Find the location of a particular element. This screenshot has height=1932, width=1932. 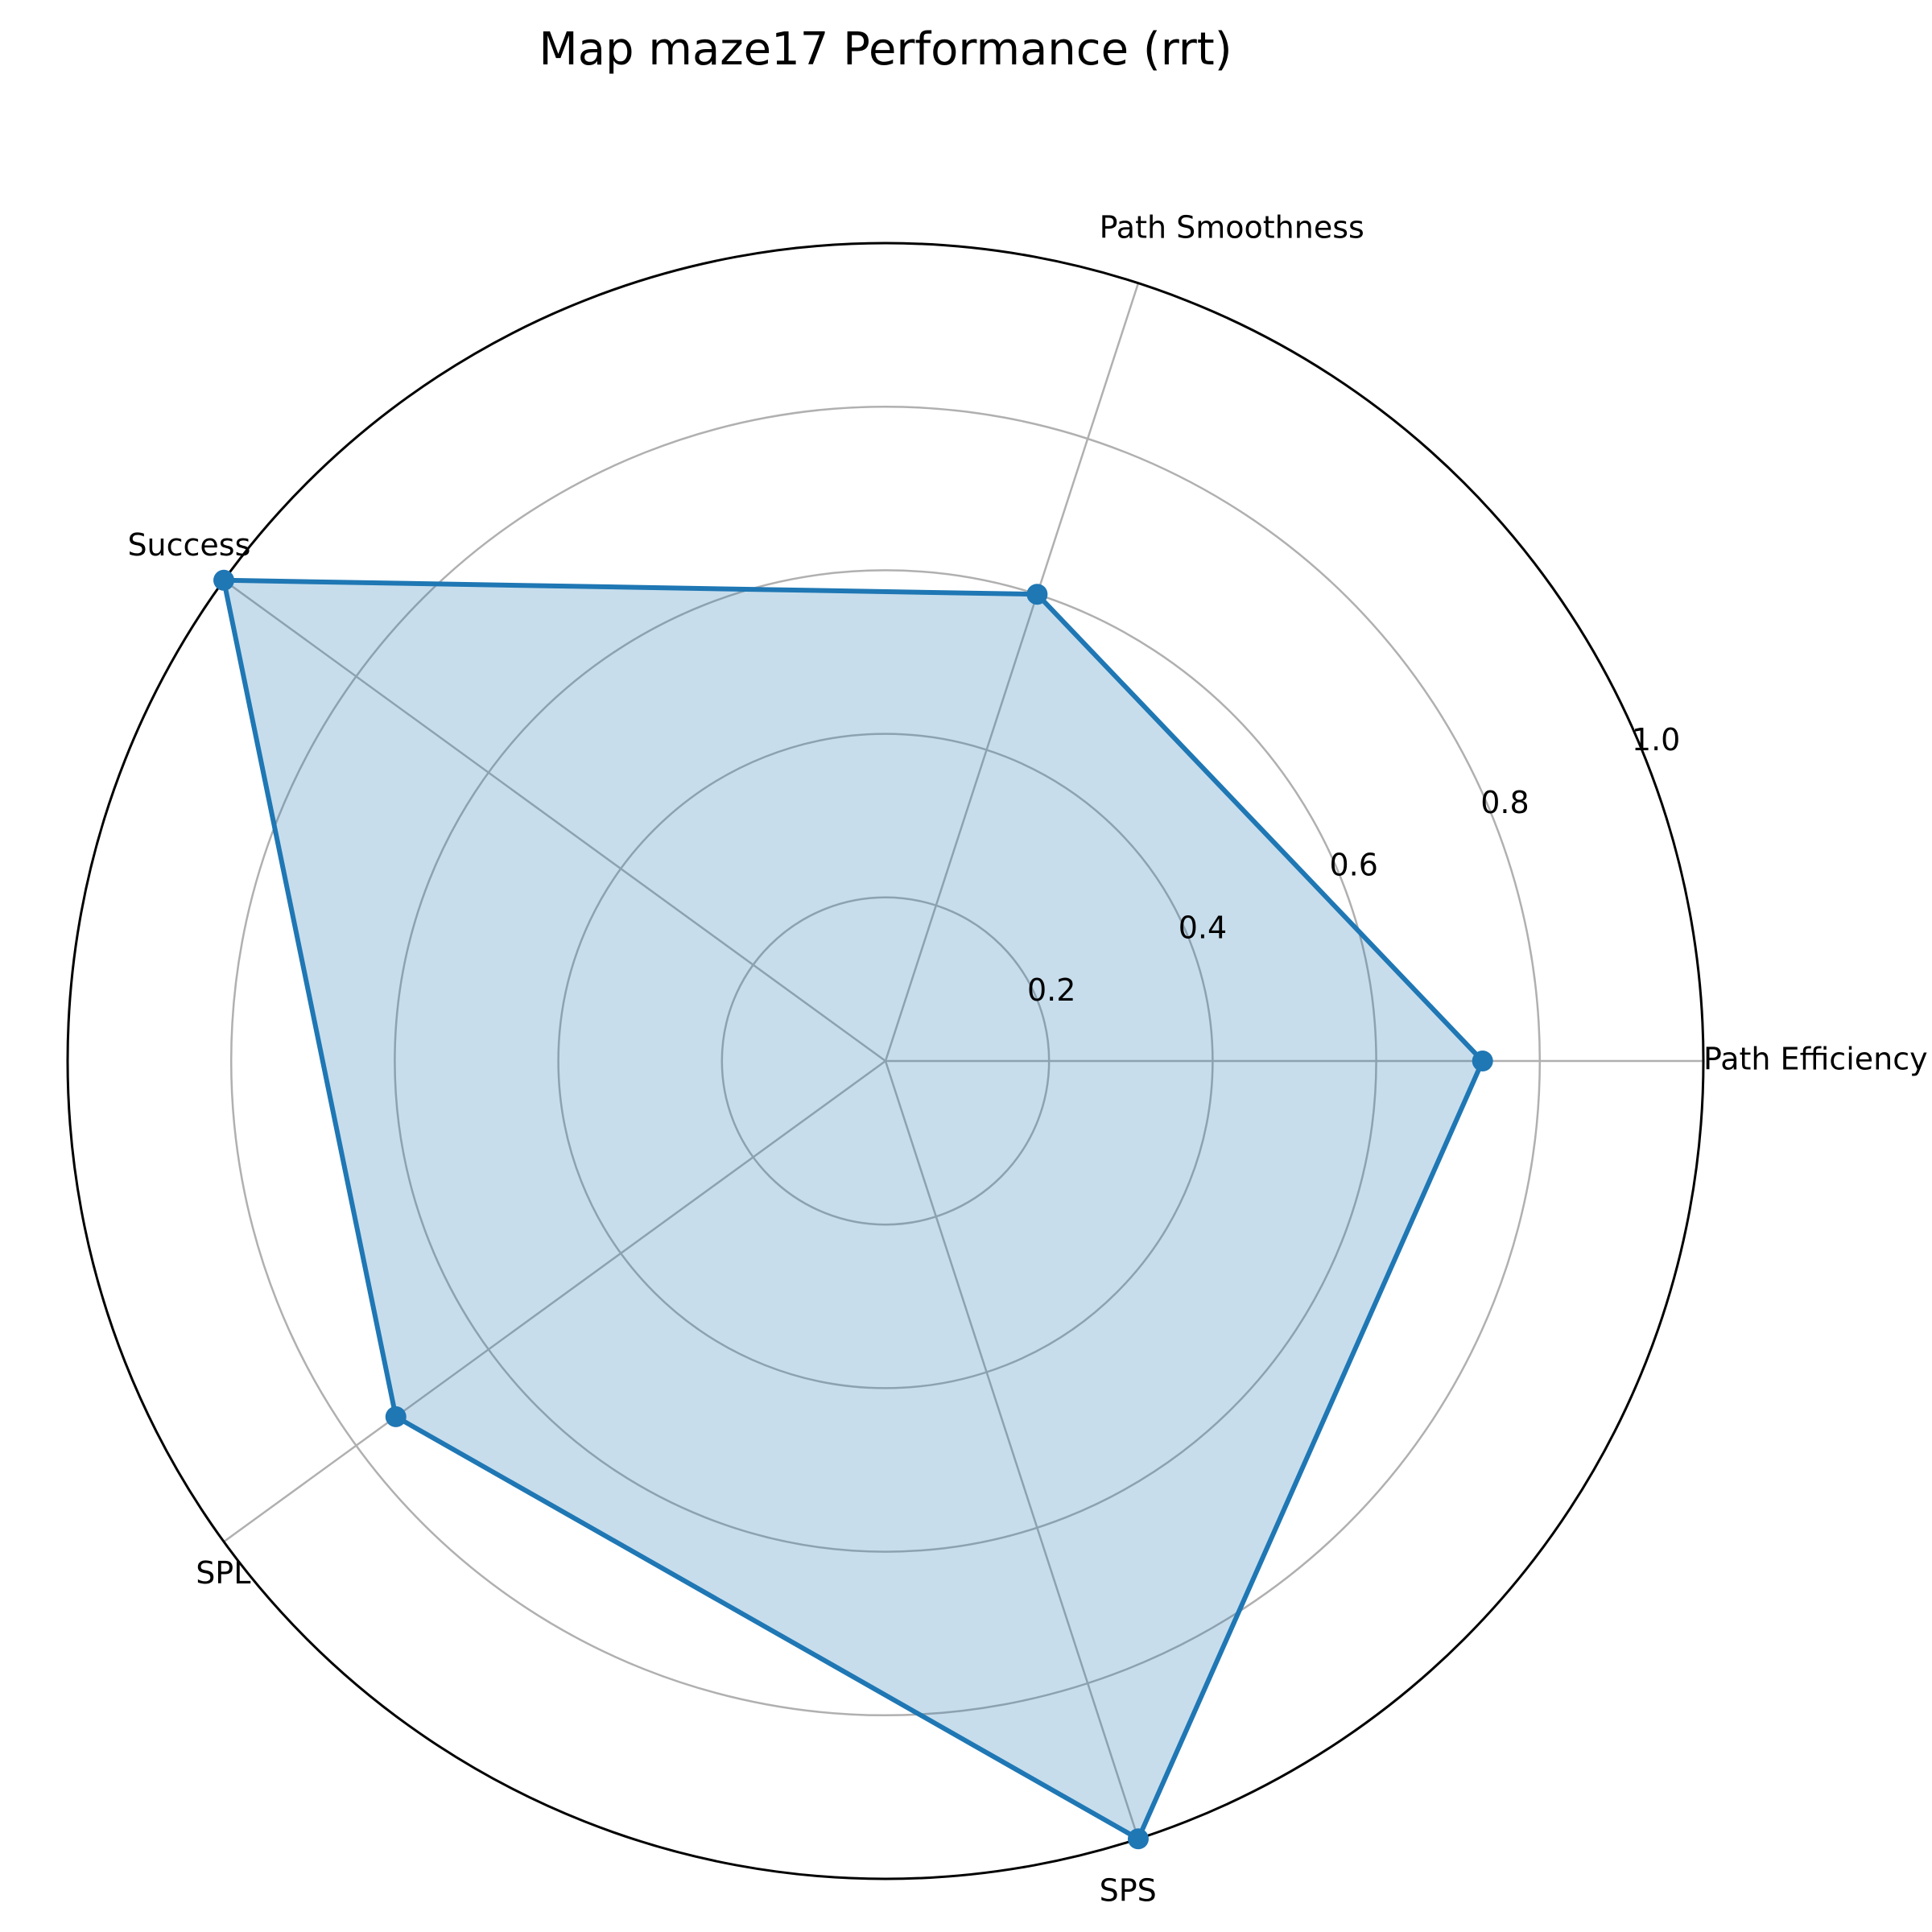

axis-label-sps: SPS is located at coordinates (1128, 1890).